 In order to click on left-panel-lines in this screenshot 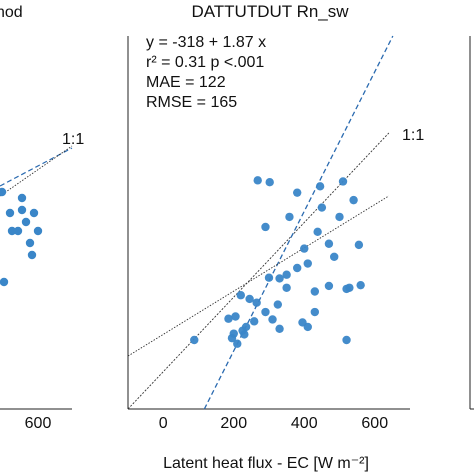, I will do `click(36, 171)`.